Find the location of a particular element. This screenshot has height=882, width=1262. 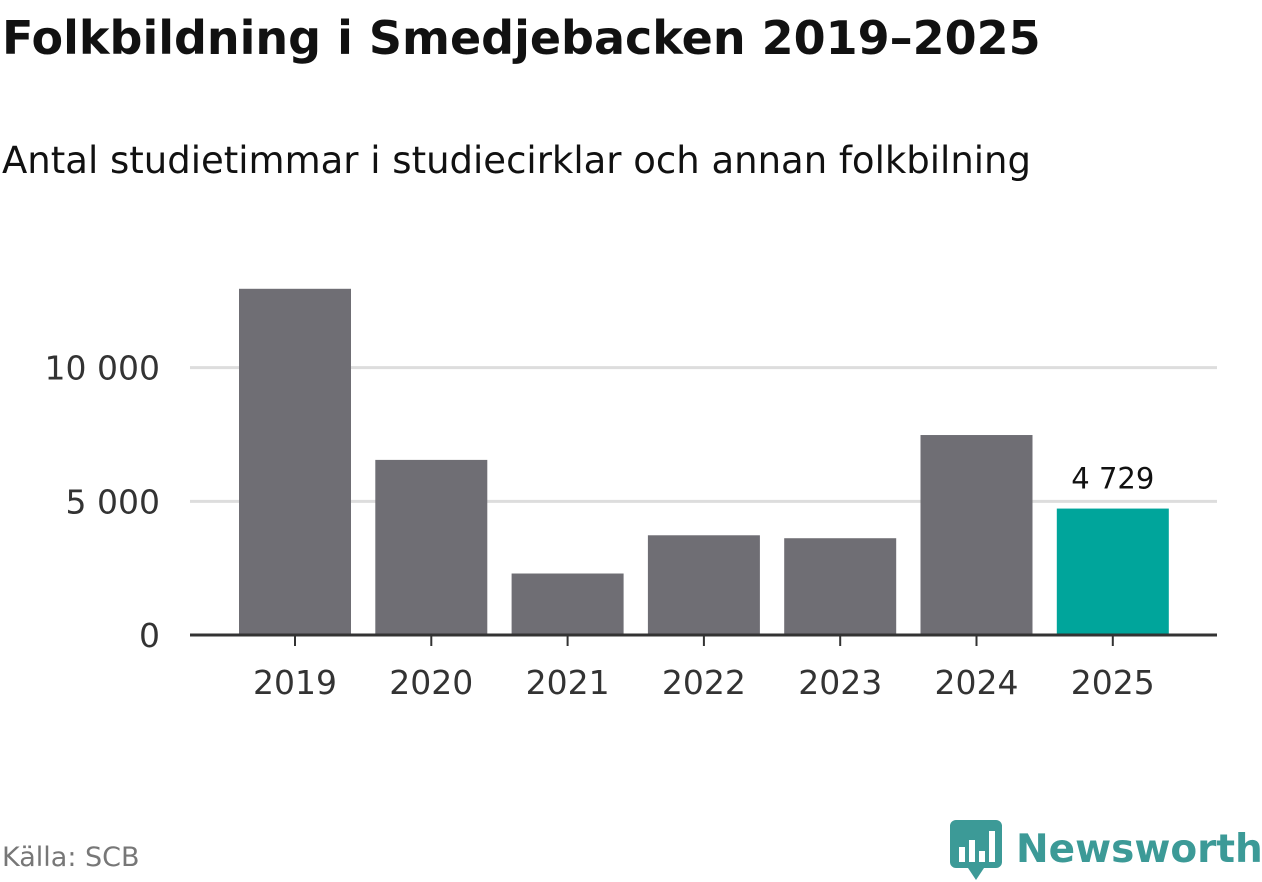

x-tick-label: 2021 is located at coordinates (568, 682).